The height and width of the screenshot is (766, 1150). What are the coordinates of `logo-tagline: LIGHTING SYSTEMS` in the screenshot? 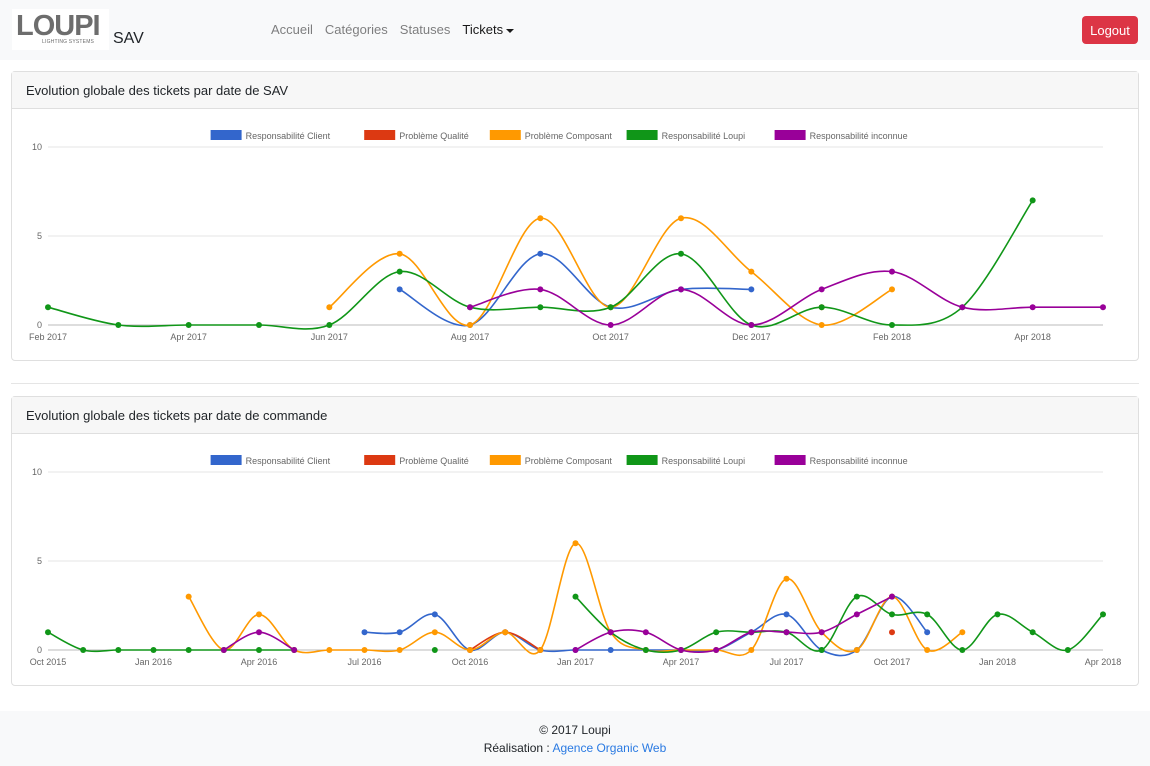 It's located at (68, 42).